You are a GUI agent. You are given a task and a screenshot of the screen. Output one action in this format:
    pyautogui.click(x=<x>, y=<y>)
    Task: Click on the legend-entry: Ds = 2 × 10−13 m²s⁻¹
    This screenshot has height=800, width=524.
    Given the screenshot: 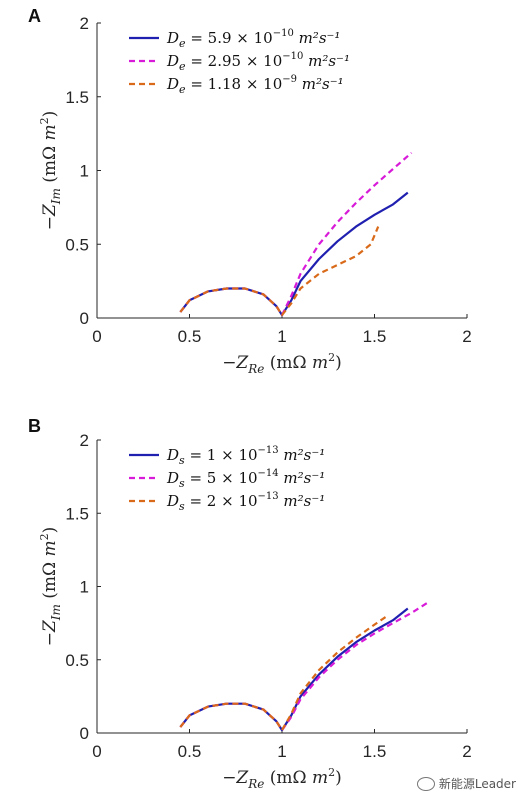 What is the action you would take?
    pyautogui.click(x=245, y=502)
    